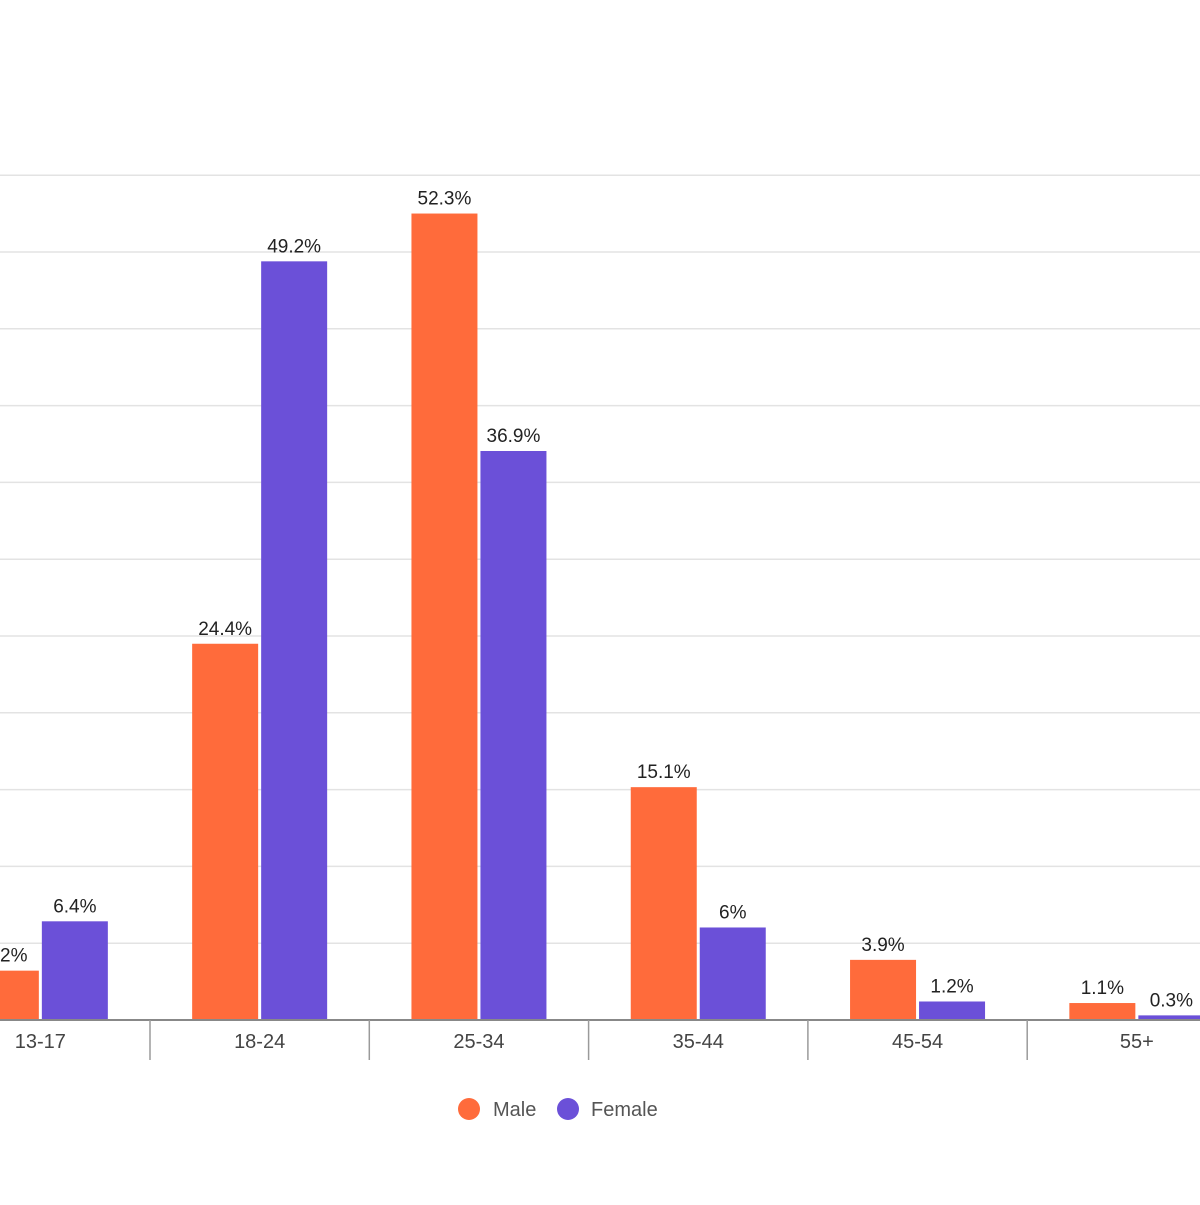 The image size is (1200, 1205). I want to click on data-label-female-55+: 0.3%, so click(1171, 1000).